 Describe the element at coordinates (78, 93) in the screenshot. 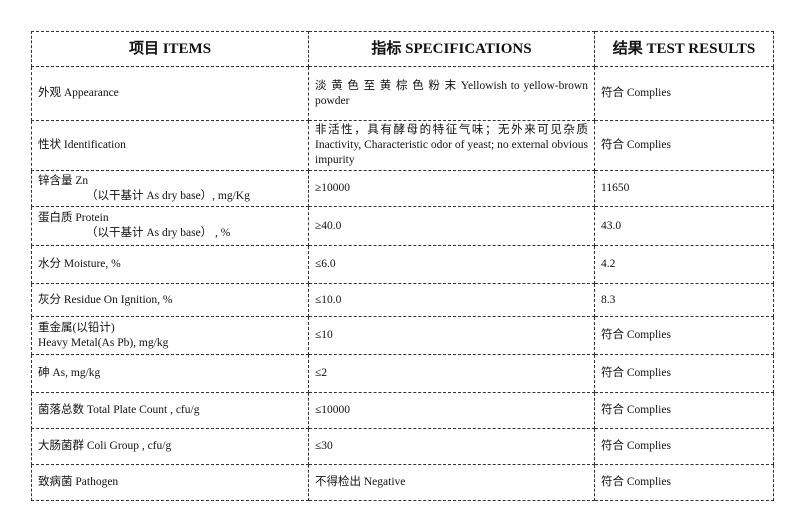

I see `item-label: 外观 Appearance` at that location.